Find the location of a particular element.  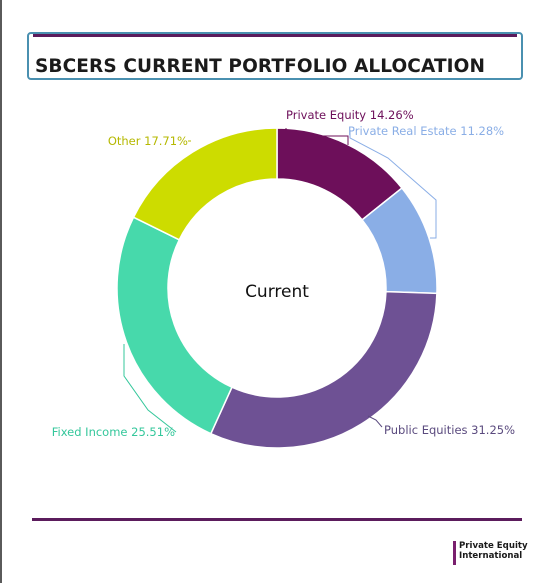

leader-line-private-equity is located at coordinates (317, 136).